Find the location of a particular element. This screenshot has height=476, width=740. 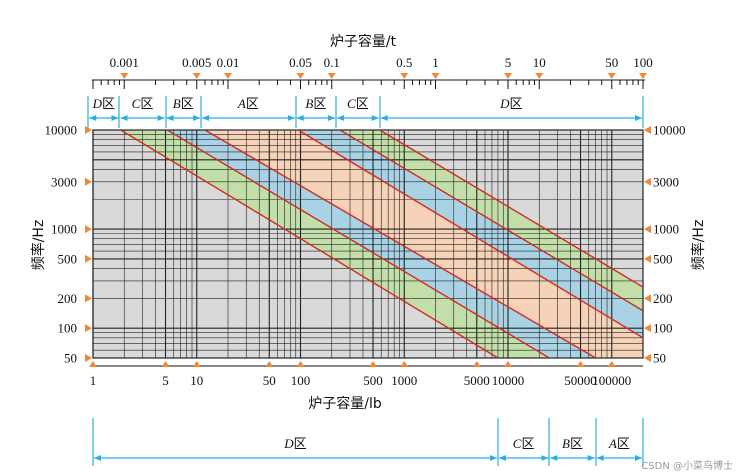

top-marker-0.5 is located at coordinates (404, 76).